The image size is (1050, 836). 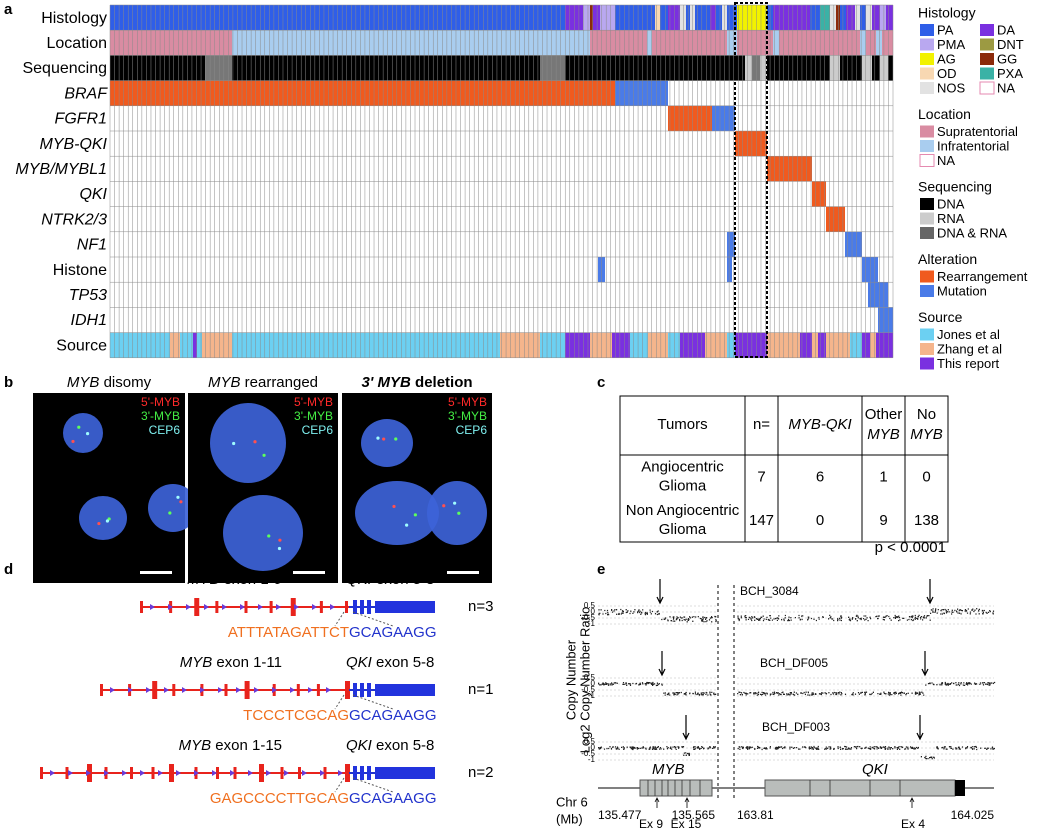 What do you see at coordinates (683, 529) in the screenshot?
I see `cell-line: Glioma` at bounding box center [683, 529].